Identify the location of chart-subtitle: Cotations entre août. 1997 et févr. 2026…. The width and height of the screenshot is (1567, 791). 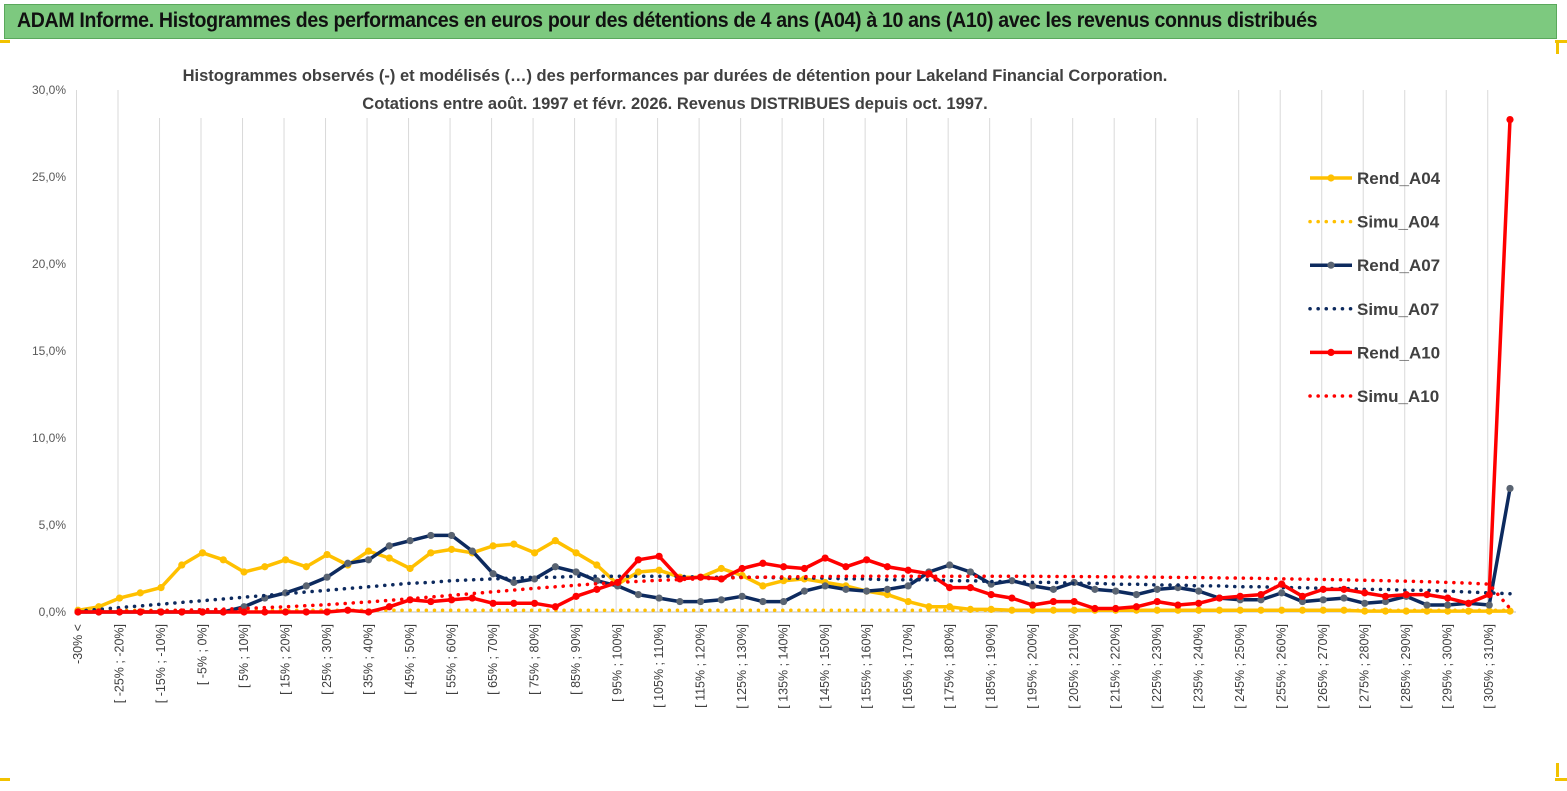
(674, 104).